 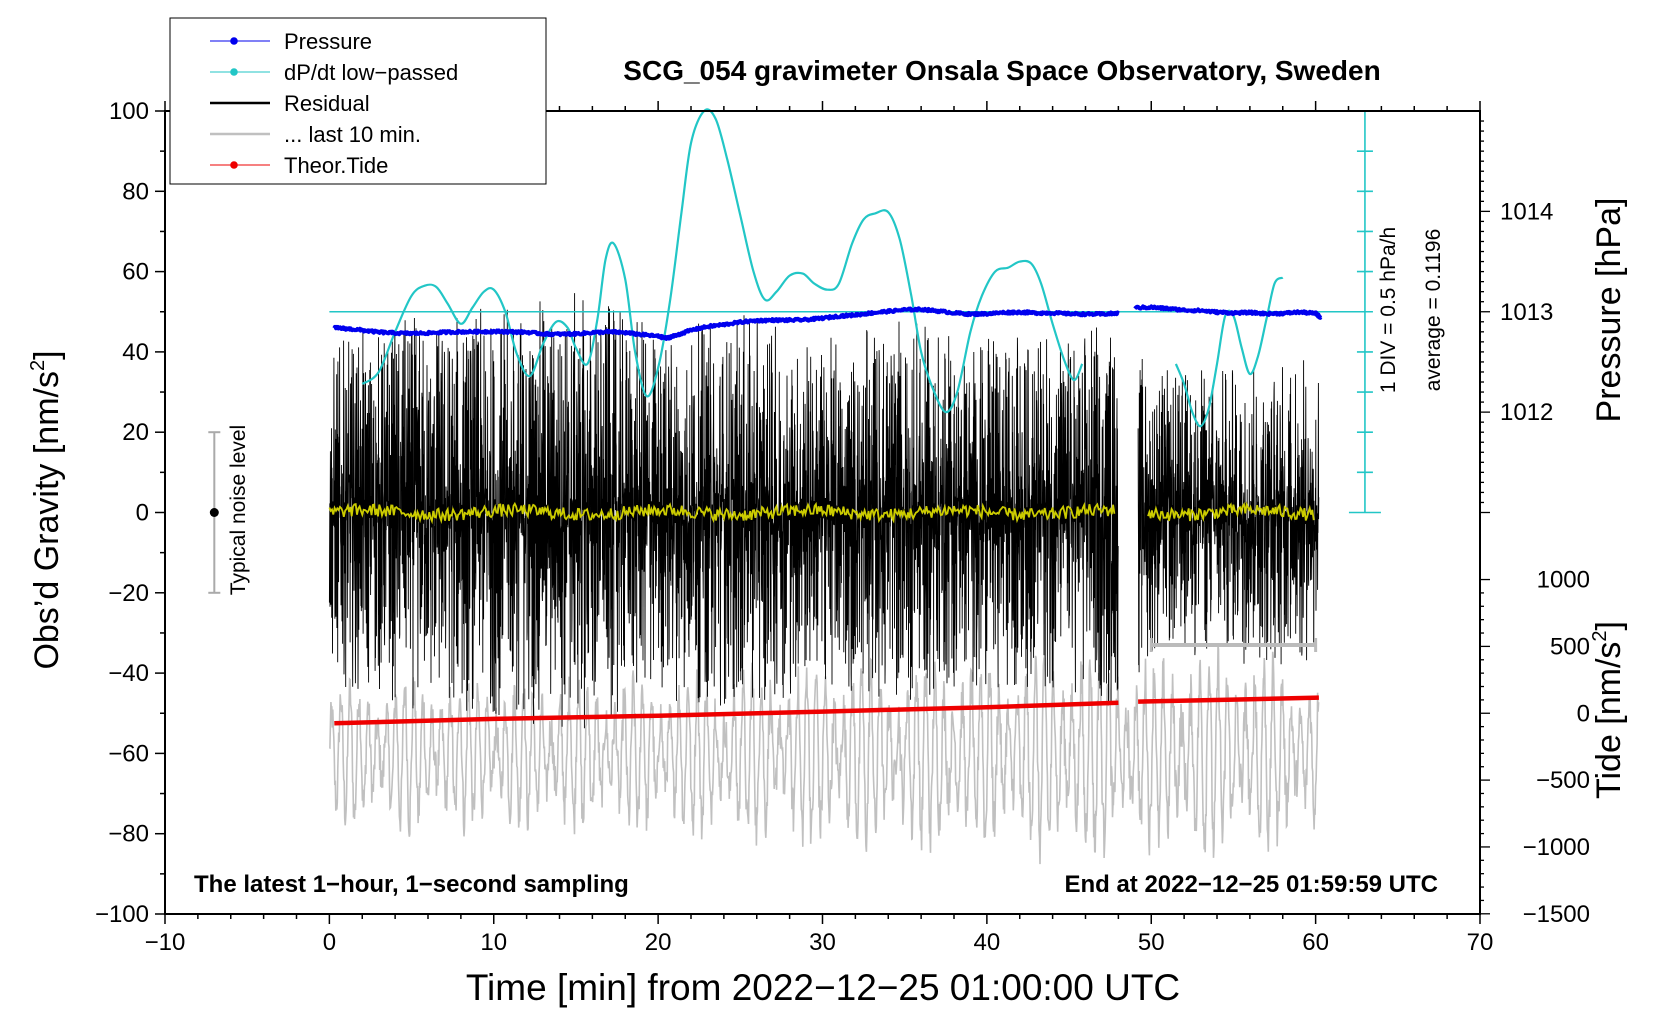 I want to click on annotation-bottom-right: End at 2022−12−25 01:59:59 UTC, so click(x=1251, y=884).